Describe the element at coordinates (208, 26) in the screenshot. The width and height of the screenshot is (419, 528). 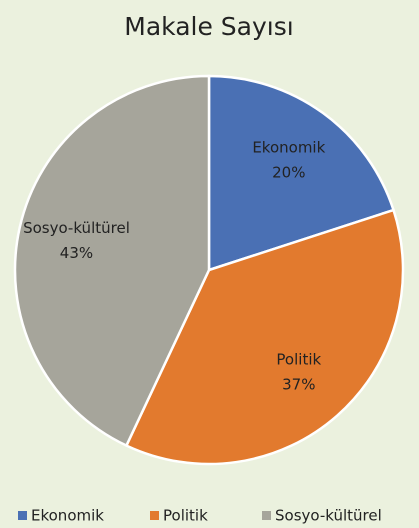
I see `chart-title: Makale Sayısı` at that location.